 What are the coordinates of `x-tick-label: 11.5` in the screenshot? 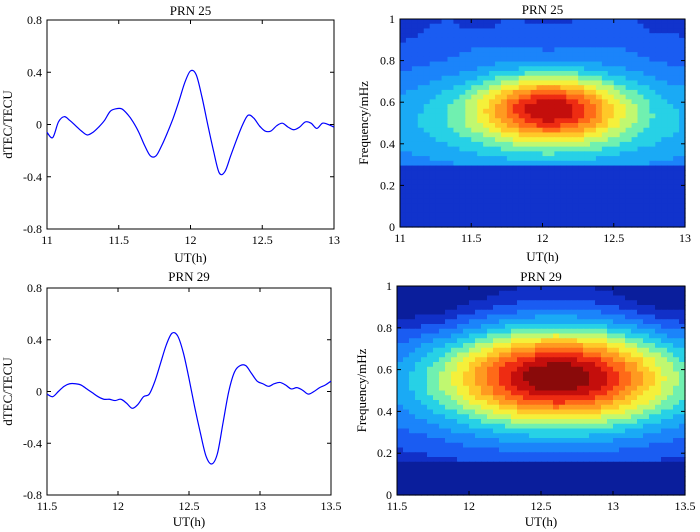 It's located at (471, 238).